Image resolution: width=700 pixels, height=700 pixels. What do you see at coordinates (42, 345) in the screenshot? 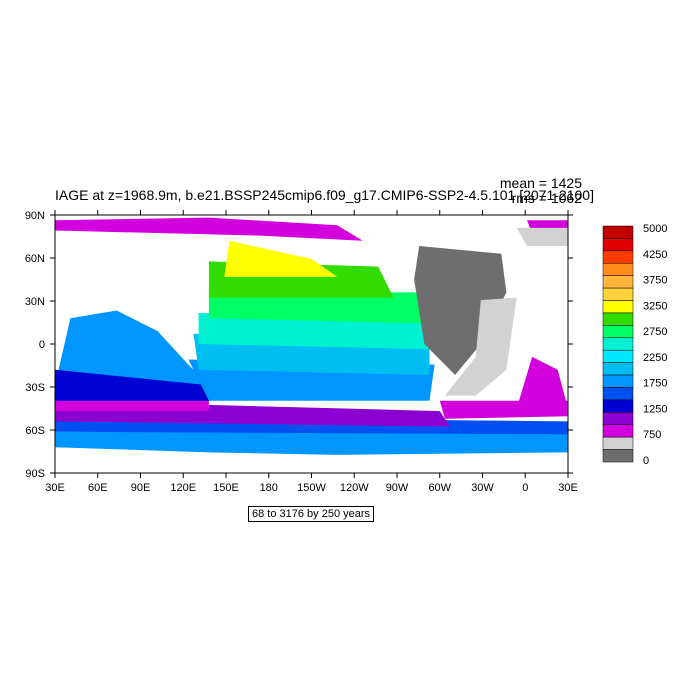
I see `lat-label: 0` at bounding box center [42, 345].